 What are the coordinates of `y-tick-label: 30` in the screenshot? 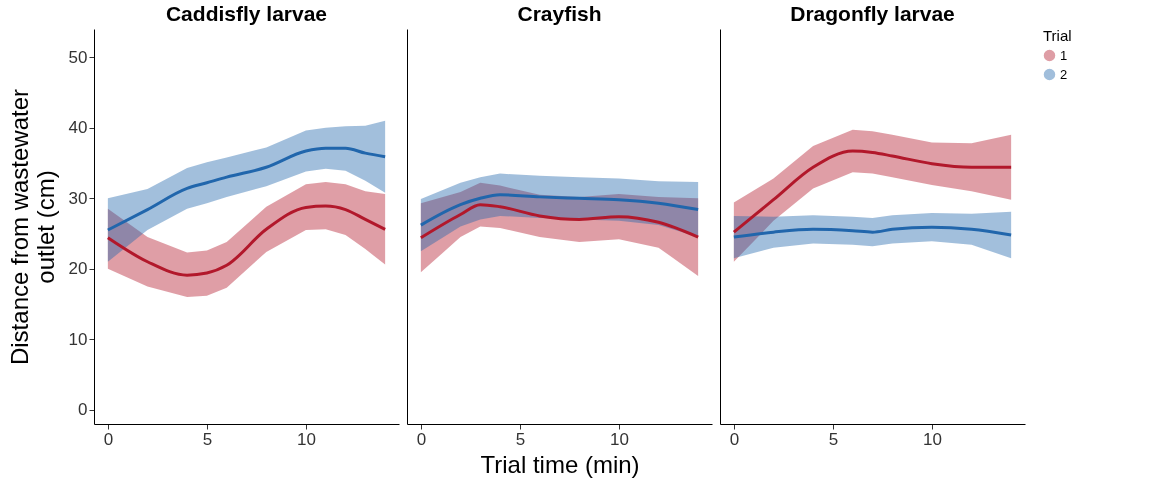 It's located at (78, 198).